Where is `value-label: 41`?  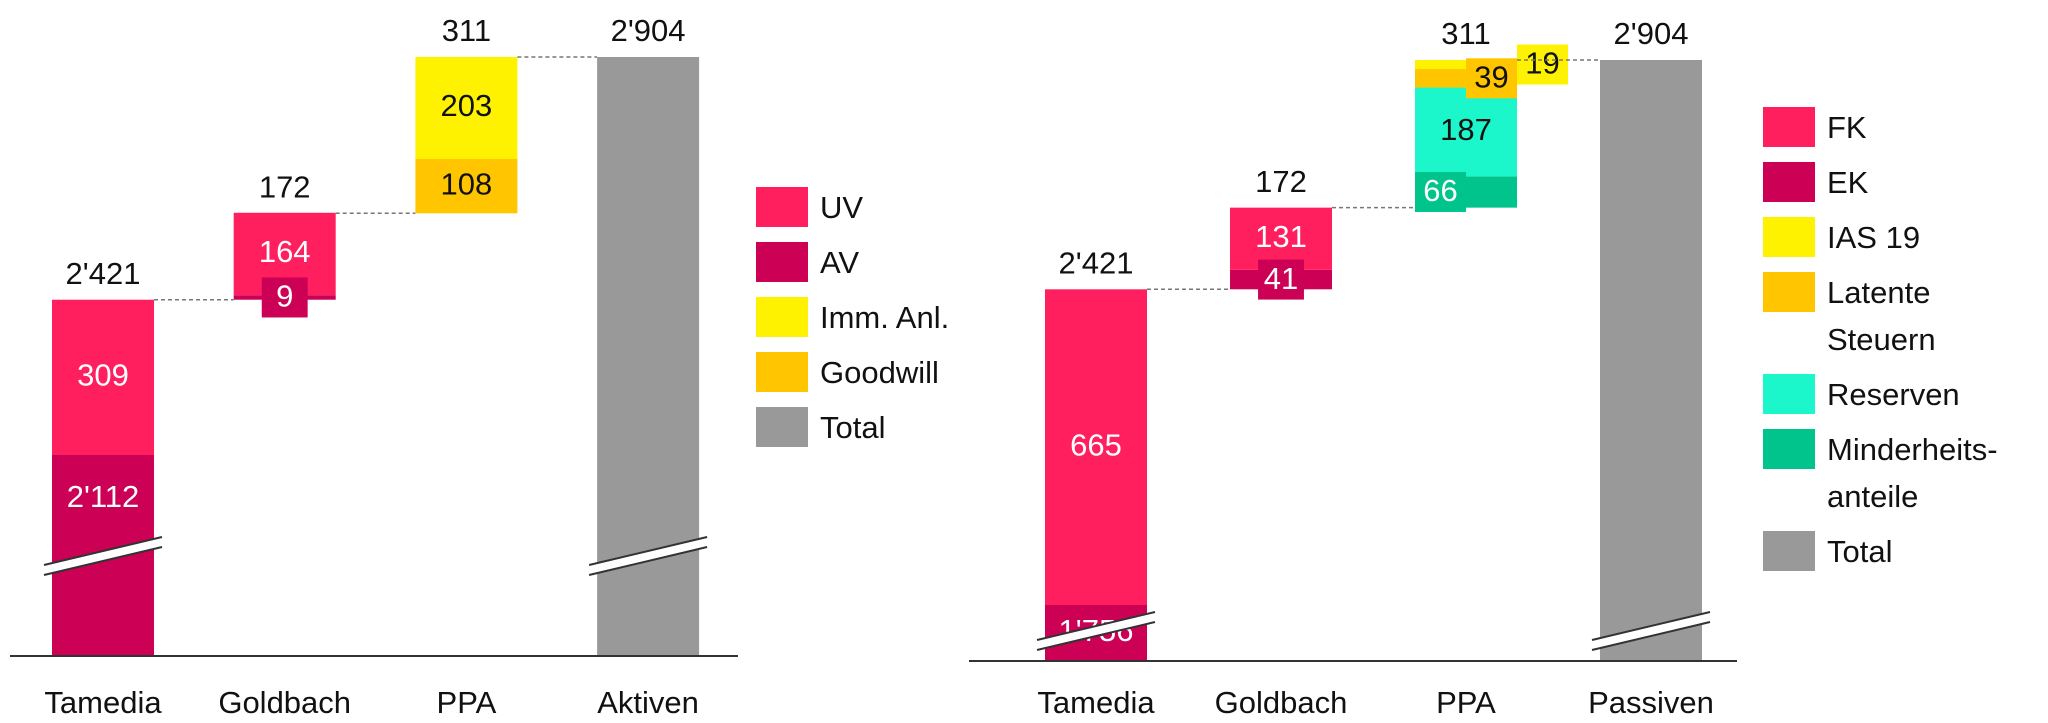
value-label: 41 is located at coordinates (1281, 278).